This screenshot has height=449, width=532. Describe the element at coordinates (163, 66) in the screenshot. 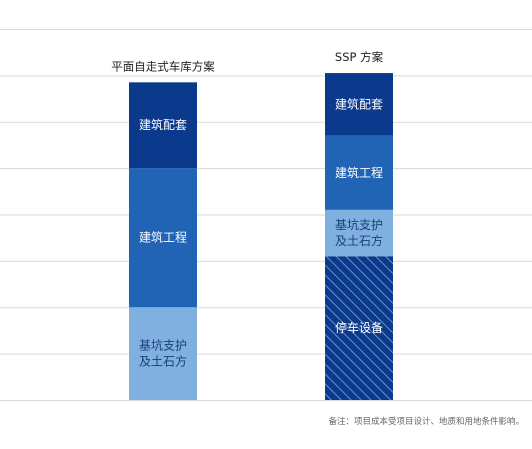

I see `category-label: 平面自走式车库方案` at that location.